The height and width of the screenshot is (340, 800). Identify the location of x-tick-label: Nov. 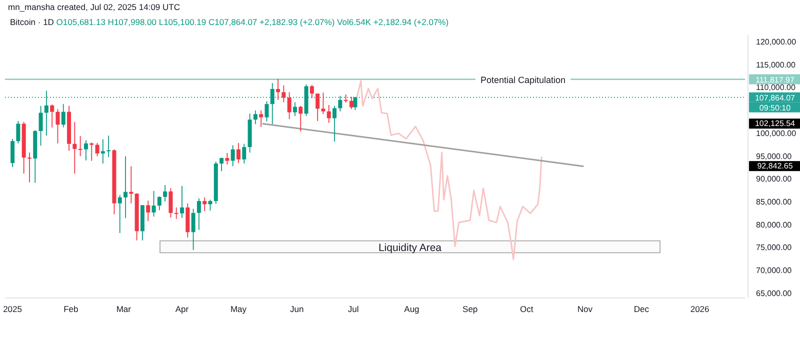
(585, 309).